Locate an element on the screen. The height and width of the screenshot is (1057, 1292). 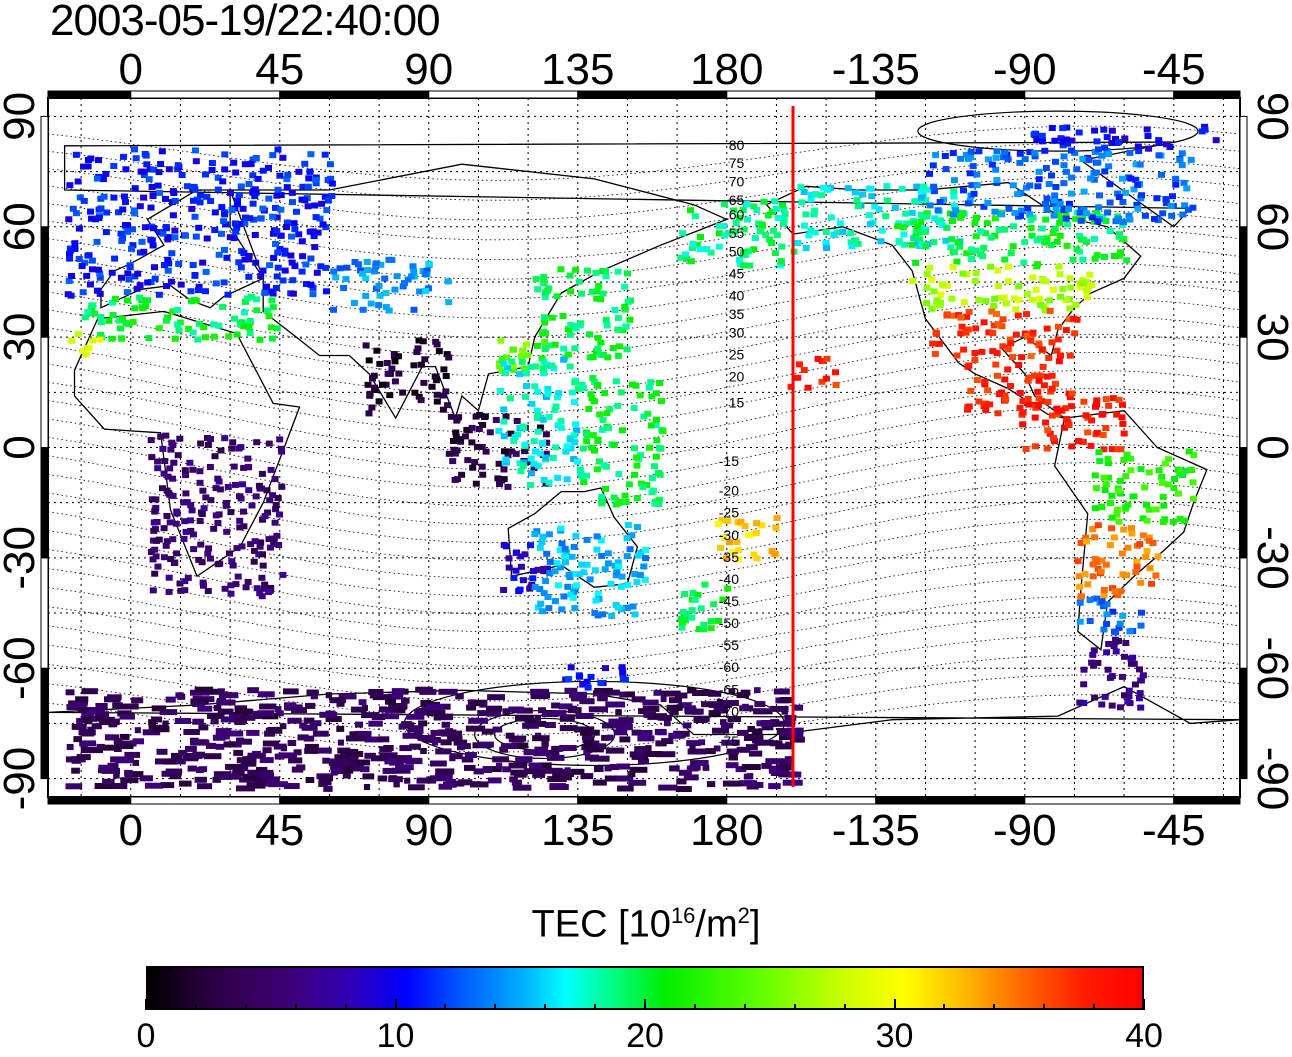
contour-label: 65 is located at coordinates (737, 200).